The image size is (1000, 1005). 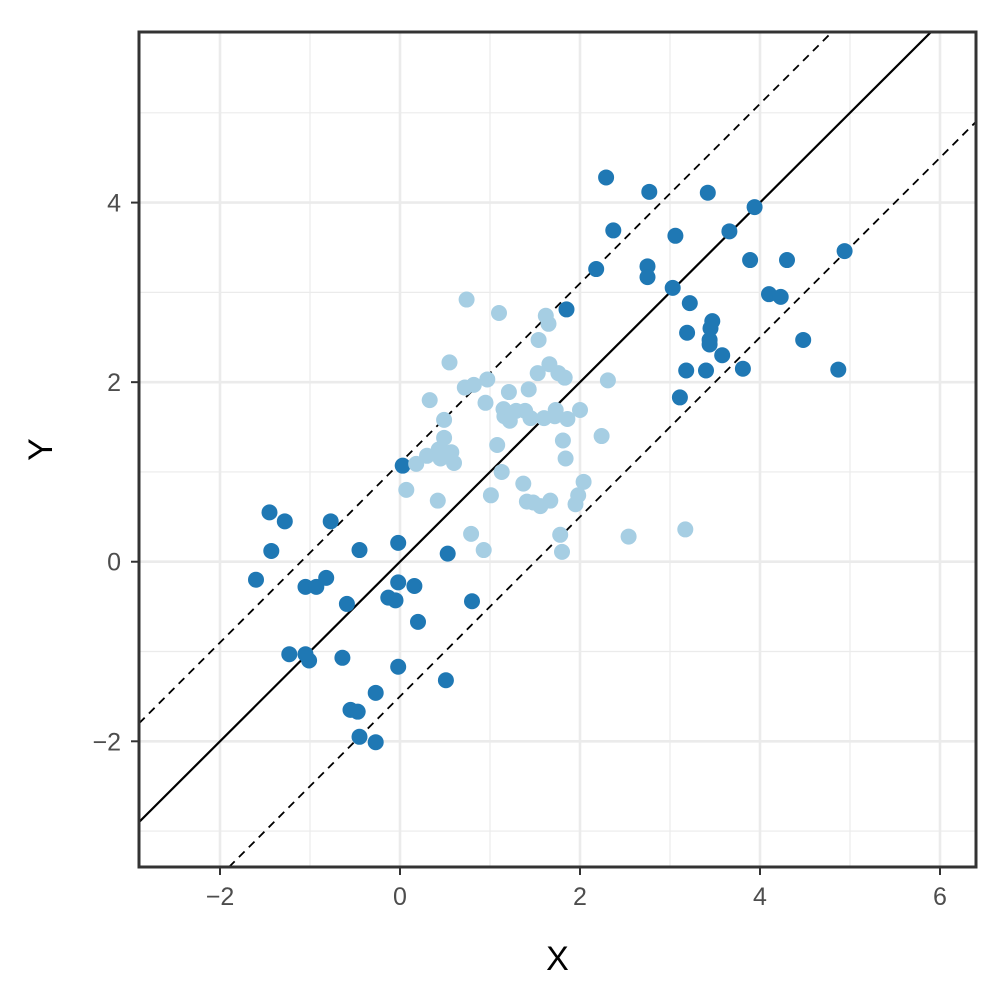 I want to click on x-tick-label: 4, so click(x=760, y=897).